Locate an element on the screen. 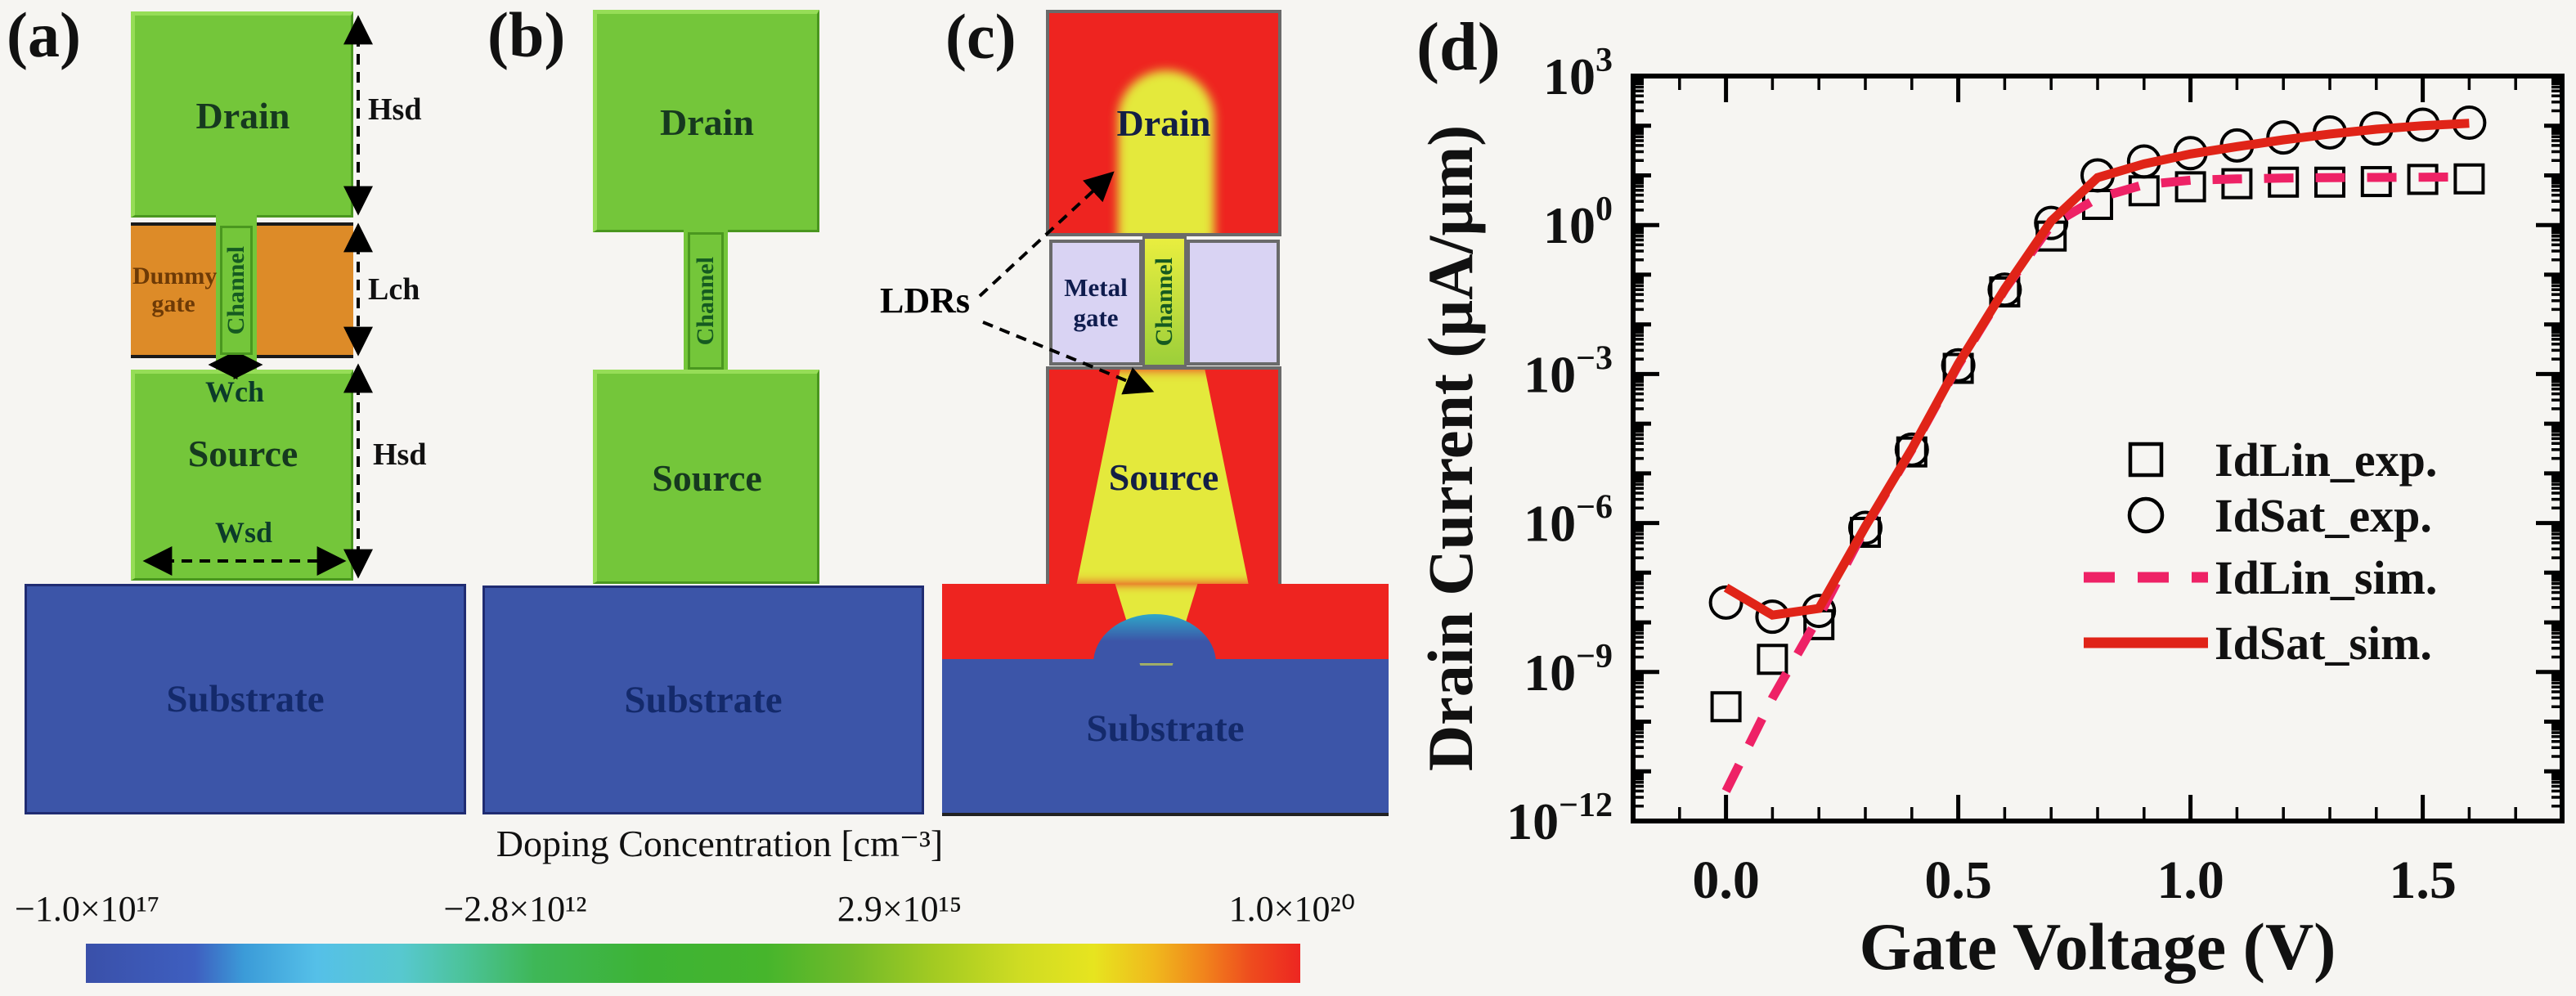 The height and width of the screenshot is (996, 2576). panel-c-substrate-zone: Substrate is located at coordinates (1165, 700).